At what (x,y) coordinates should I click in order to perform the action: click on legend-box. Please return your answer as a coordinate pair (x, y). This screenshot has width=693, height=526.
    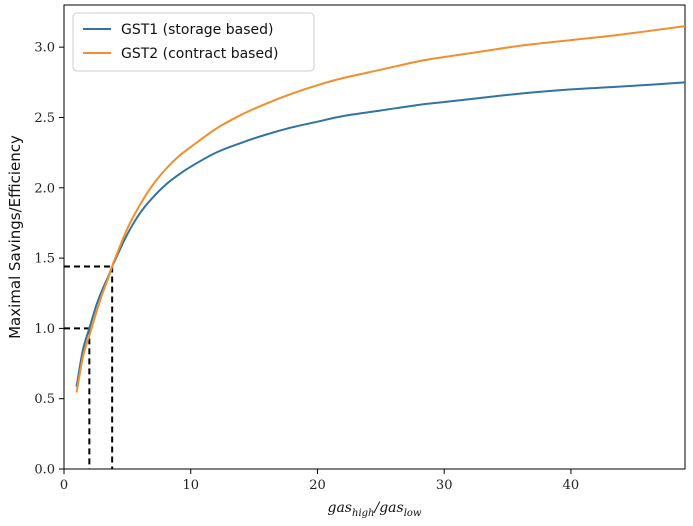
    Looking at the image, I should click on (193, 42).